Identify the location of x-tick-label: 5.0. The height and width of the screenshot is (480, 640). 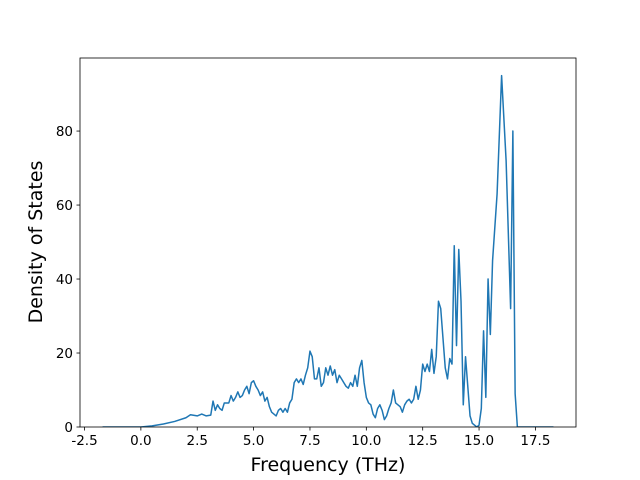
(253, 441).